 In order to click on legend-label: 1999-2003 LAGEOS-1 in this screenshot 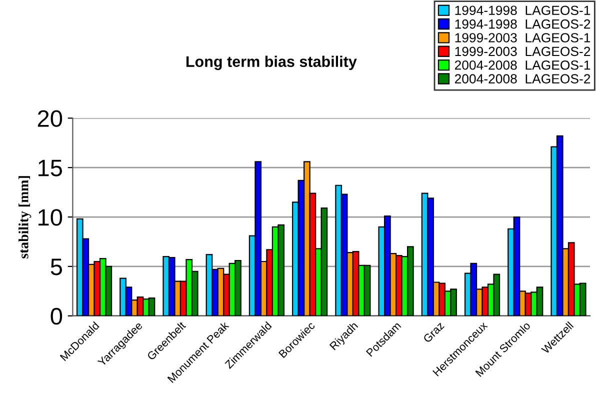, I will do `click(522, 37)`.